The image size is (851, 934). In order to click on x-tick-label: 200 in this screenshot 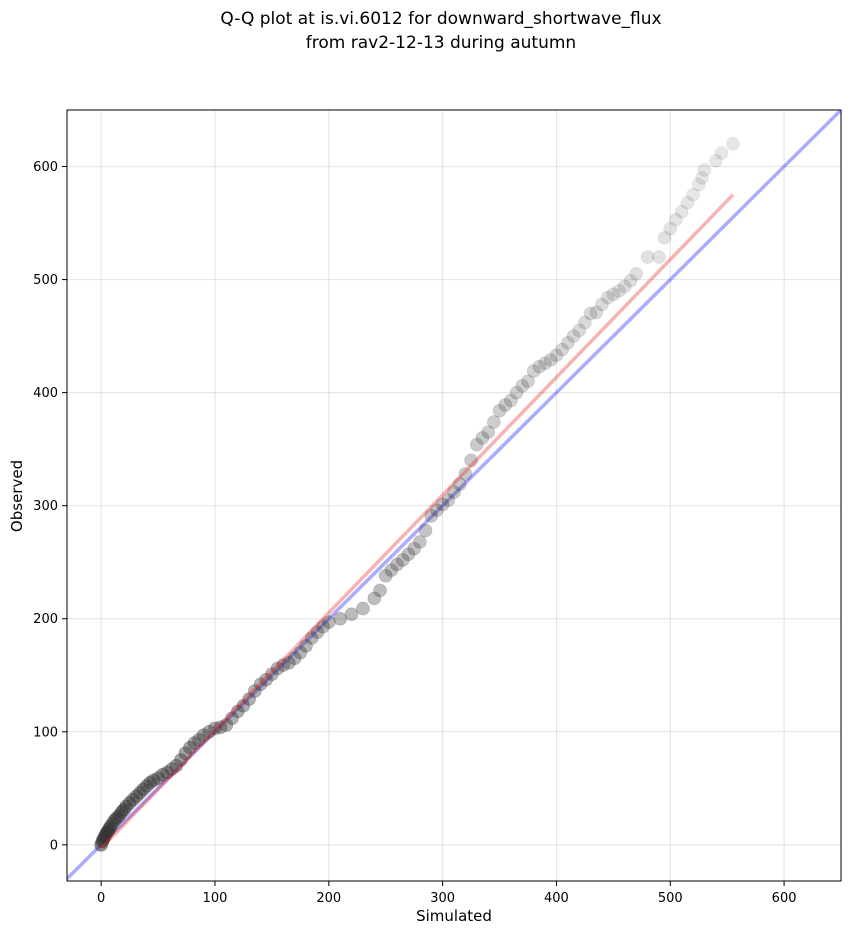, I will do `click(328, 898)`.